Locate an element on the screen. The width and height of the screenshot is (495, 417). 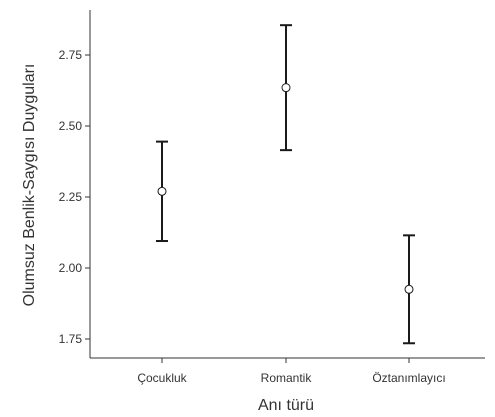
x-axis: Çocukluk Romantik Öztanımlayıcı is located at coordinates (287, 371).